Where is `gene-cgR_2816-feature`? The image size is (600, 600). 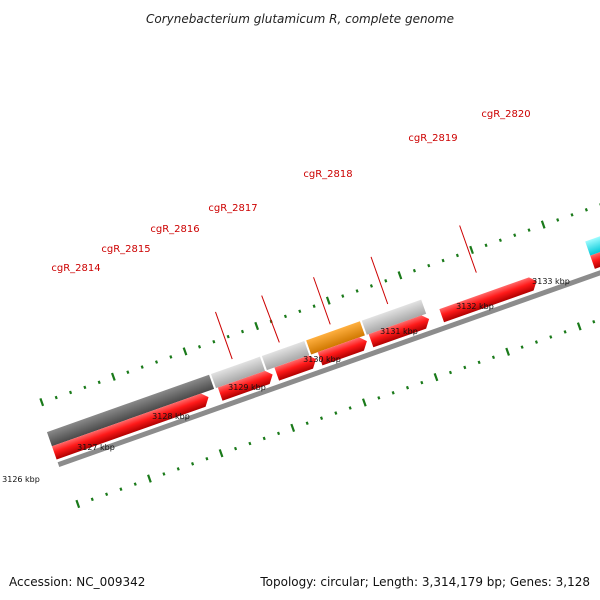 gene-cgR_2816-feature is located at coordinates (335, 338).